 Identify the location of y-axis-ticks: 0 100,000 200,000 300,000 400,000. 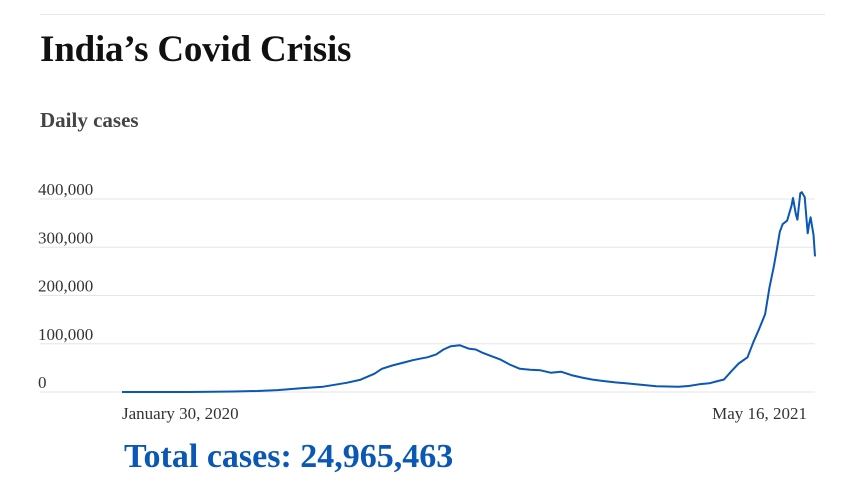
(65, 286).